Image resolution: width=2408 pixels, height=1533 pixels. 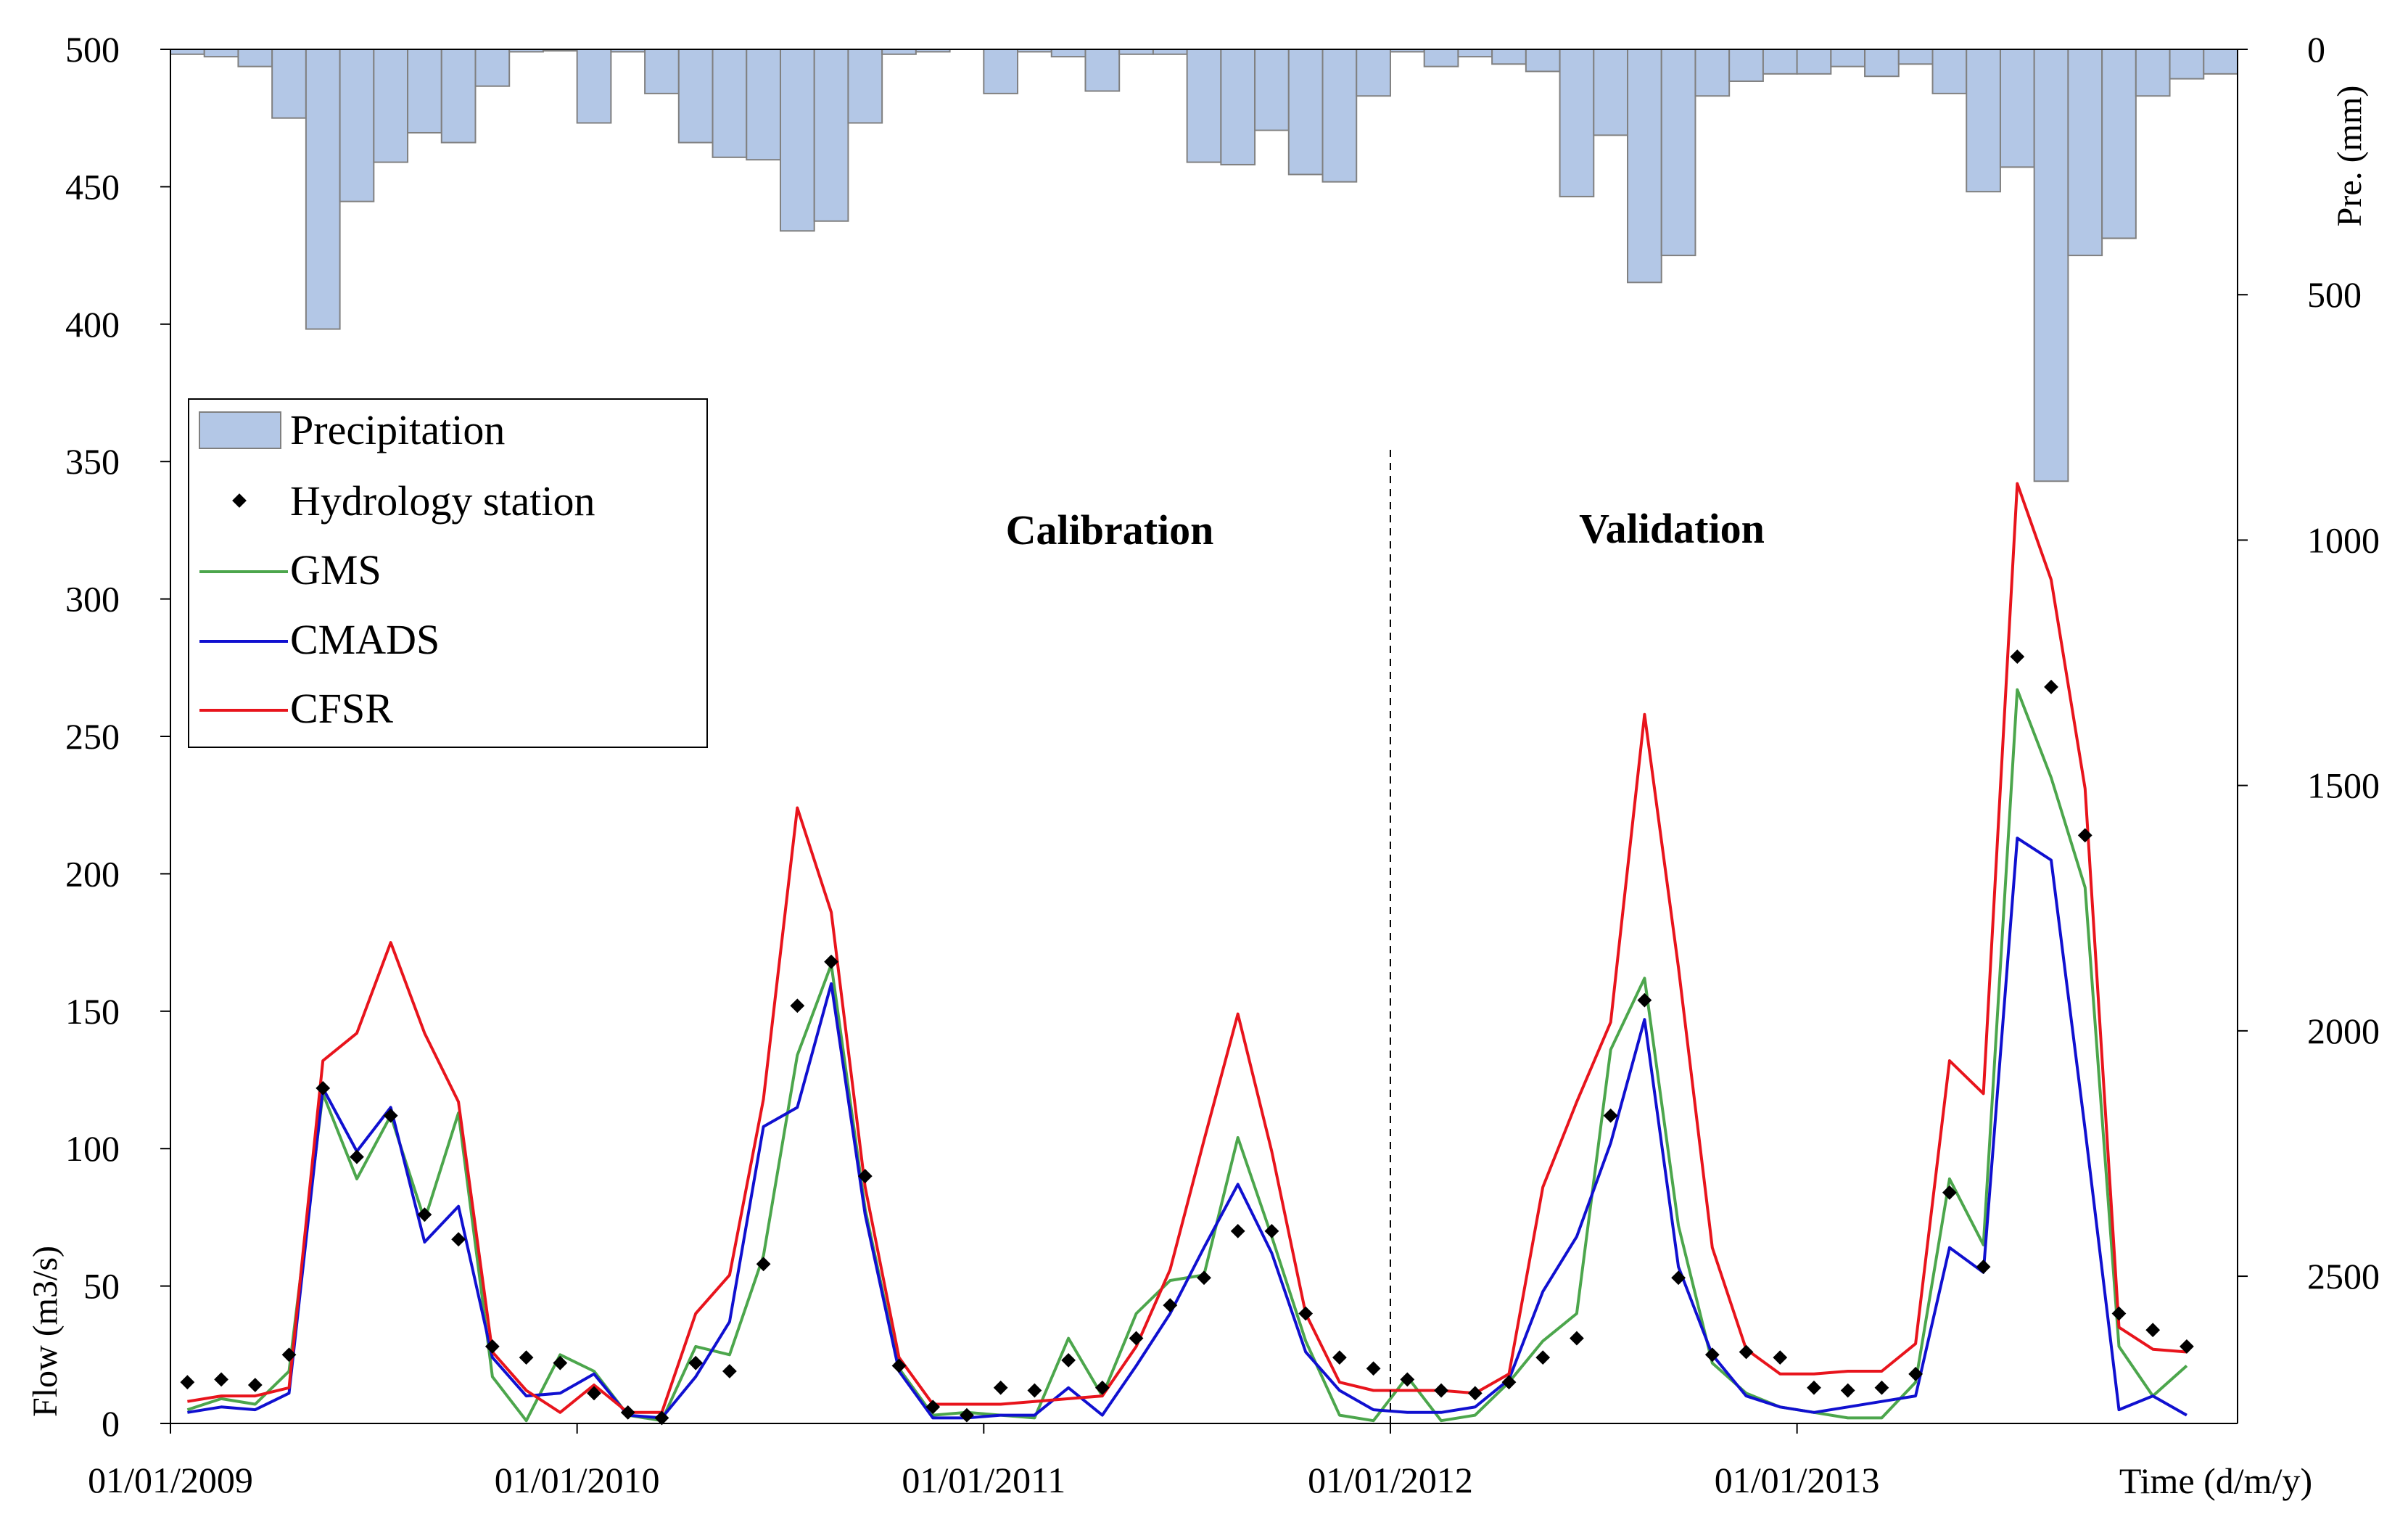 What do you see at coordinates (2334, 294) in the screenshot?
I see `y2-tick-label: 500` at bounding box center [2334, 294].